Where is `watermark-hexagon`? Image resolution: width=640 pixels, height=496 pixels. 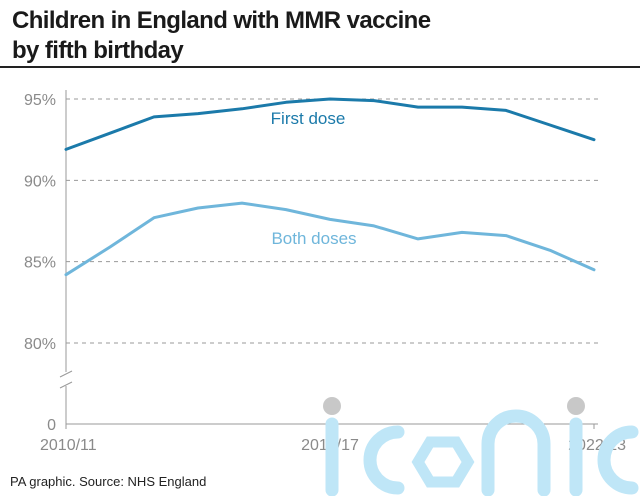
watermark-hexagon is located at coordinates (443, 462).